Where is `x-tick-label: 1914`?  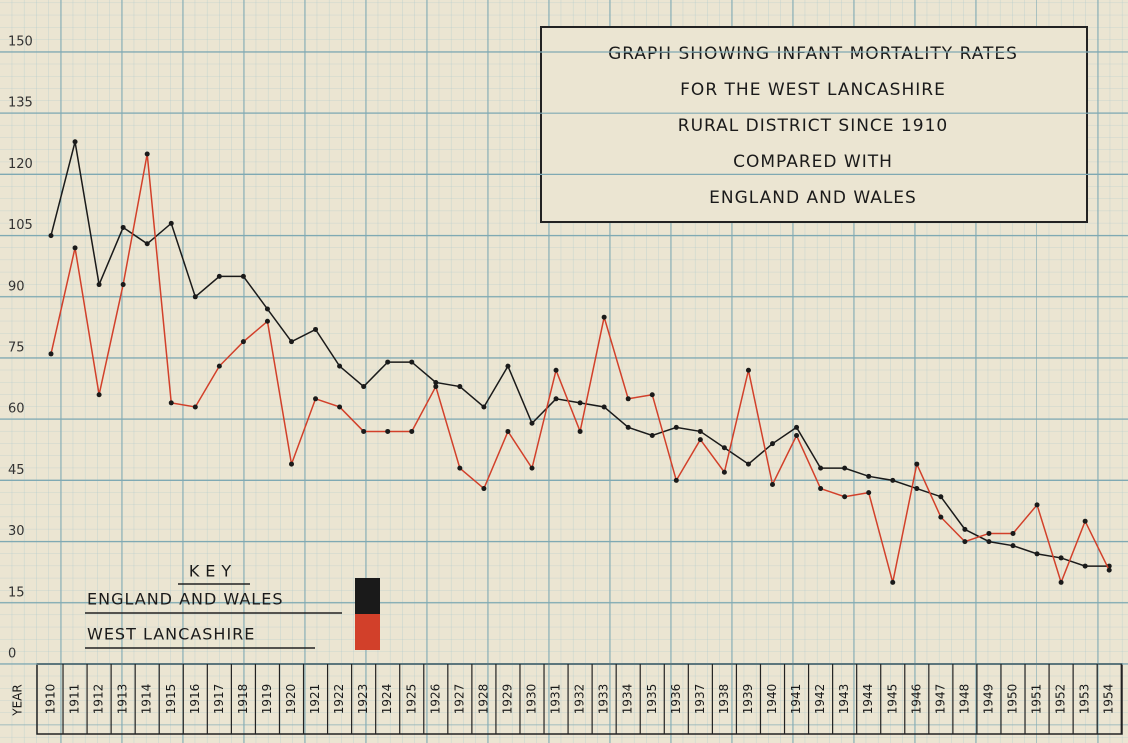 x-tick-label: 1914 is located at coordinates (147, 699).